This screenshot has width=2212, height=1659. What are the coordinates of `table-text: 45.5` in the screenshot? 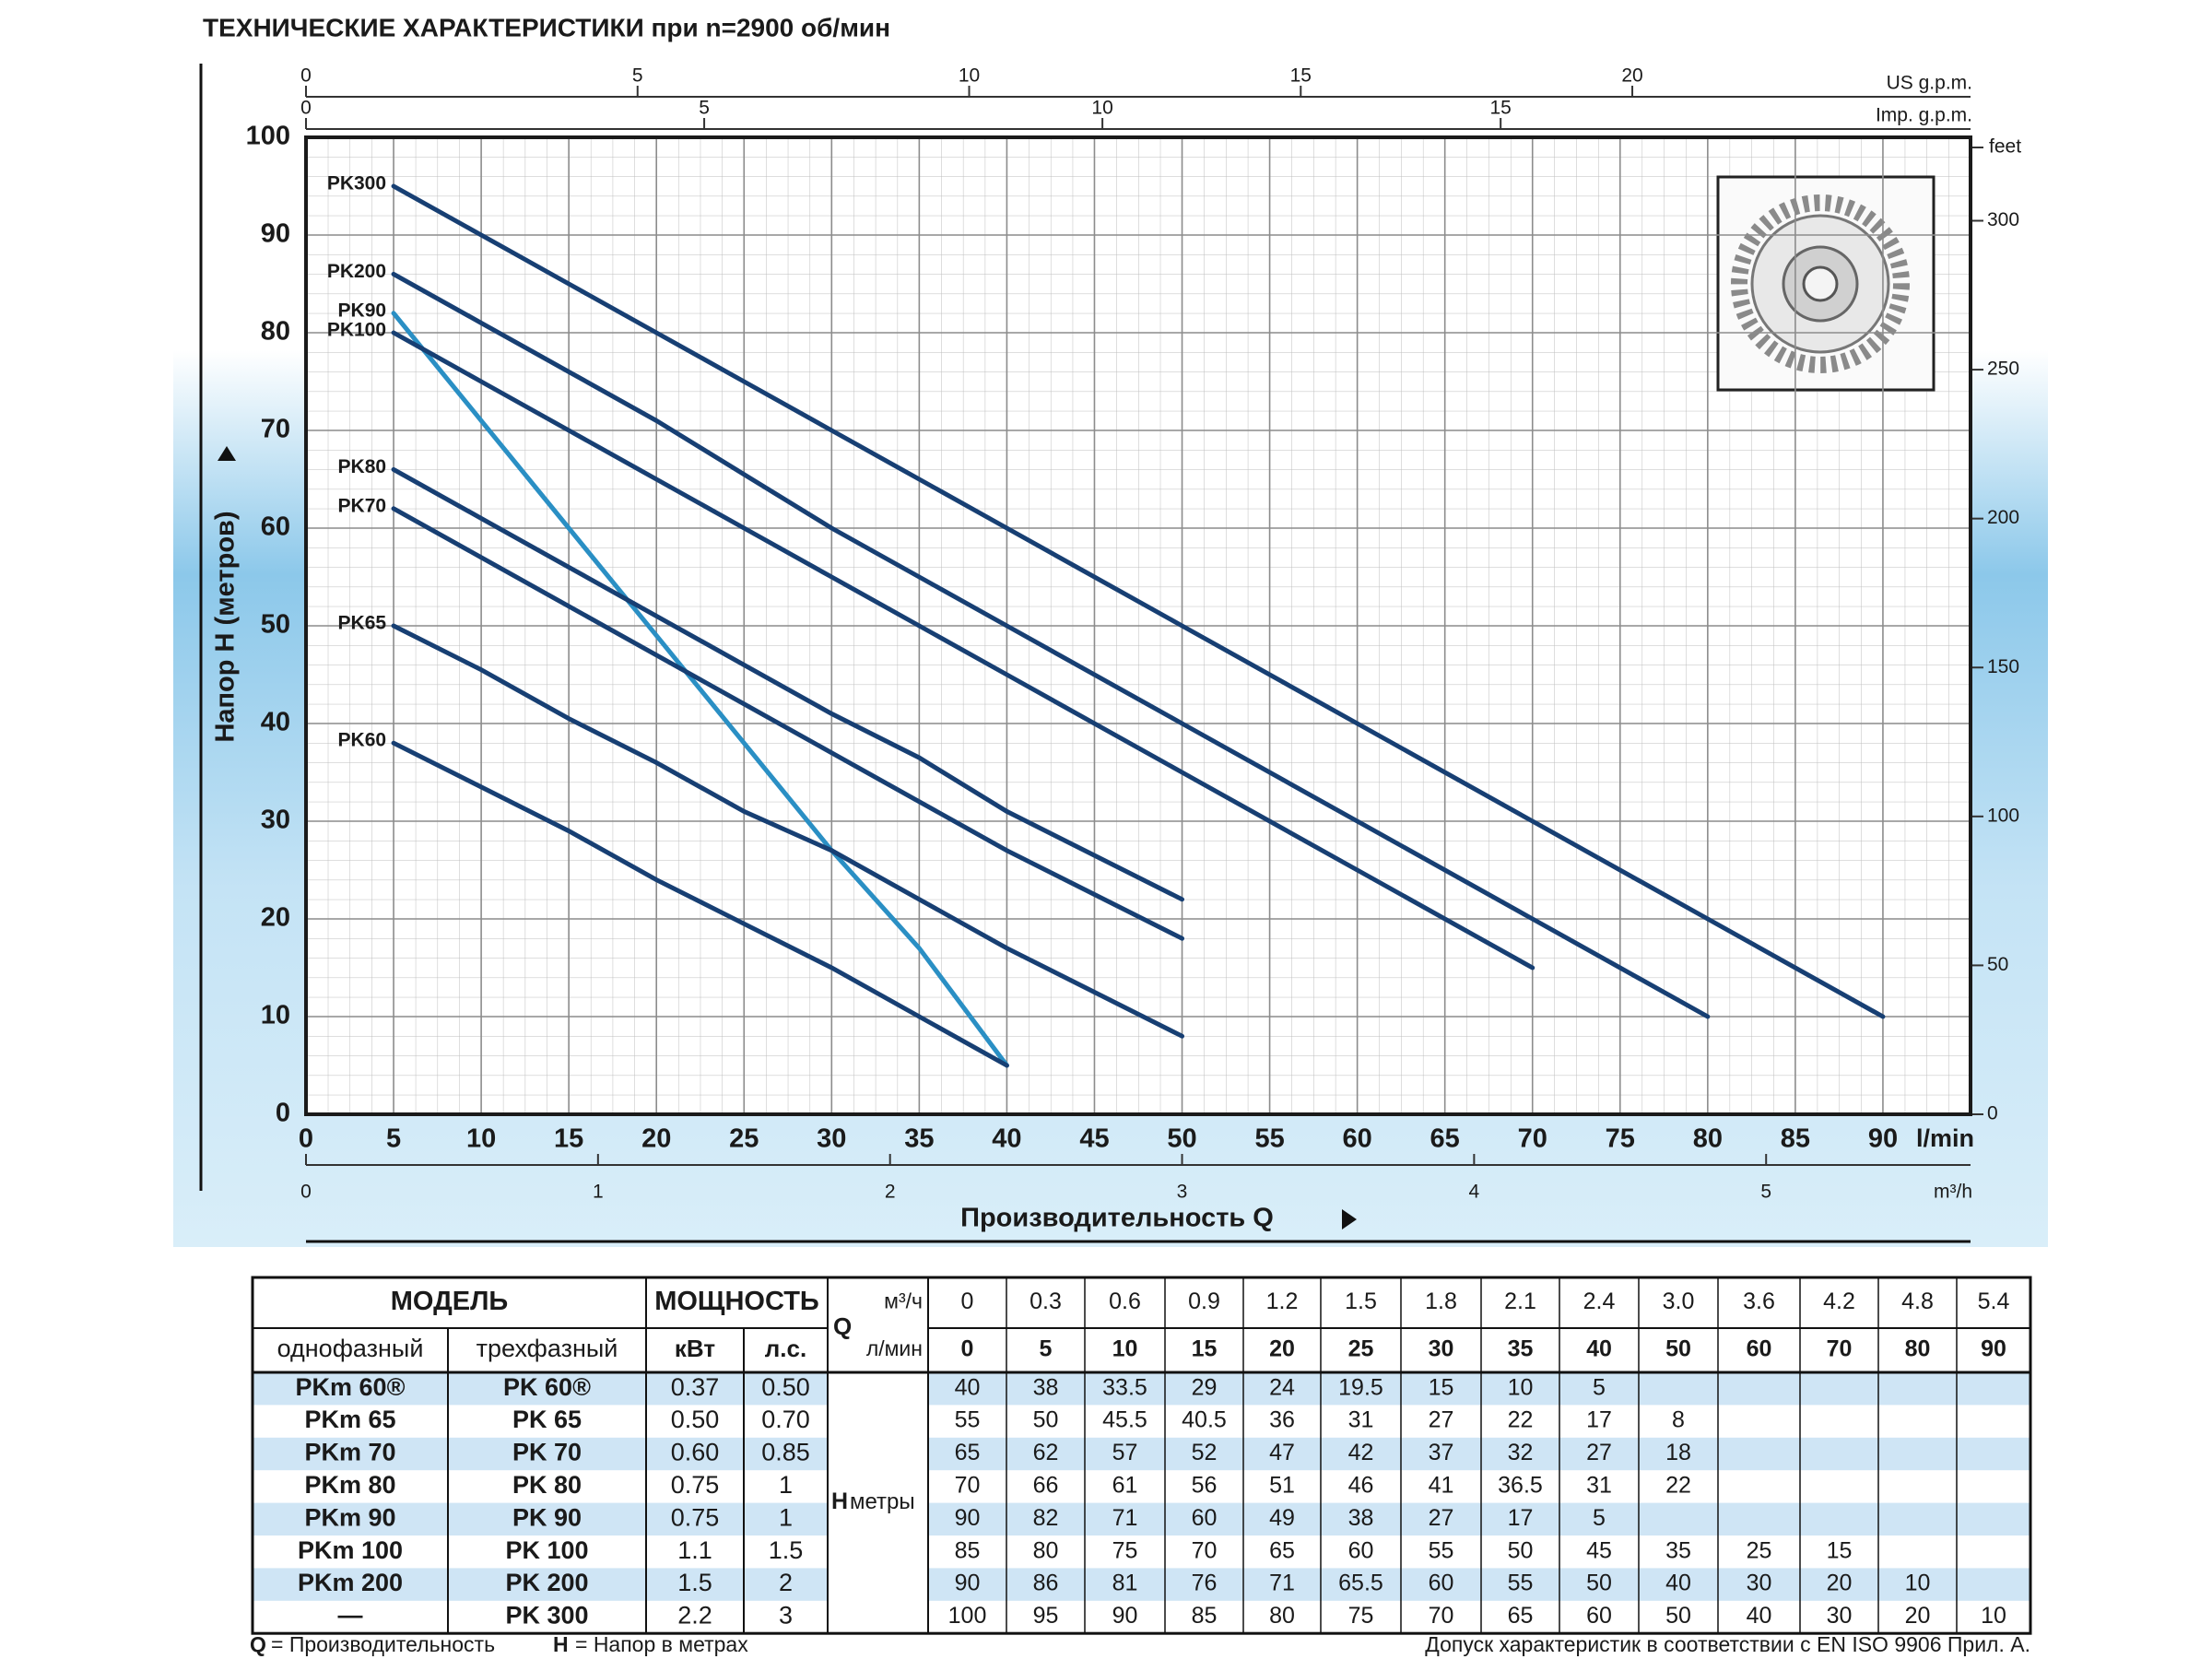 It's located at (1124, 1420).